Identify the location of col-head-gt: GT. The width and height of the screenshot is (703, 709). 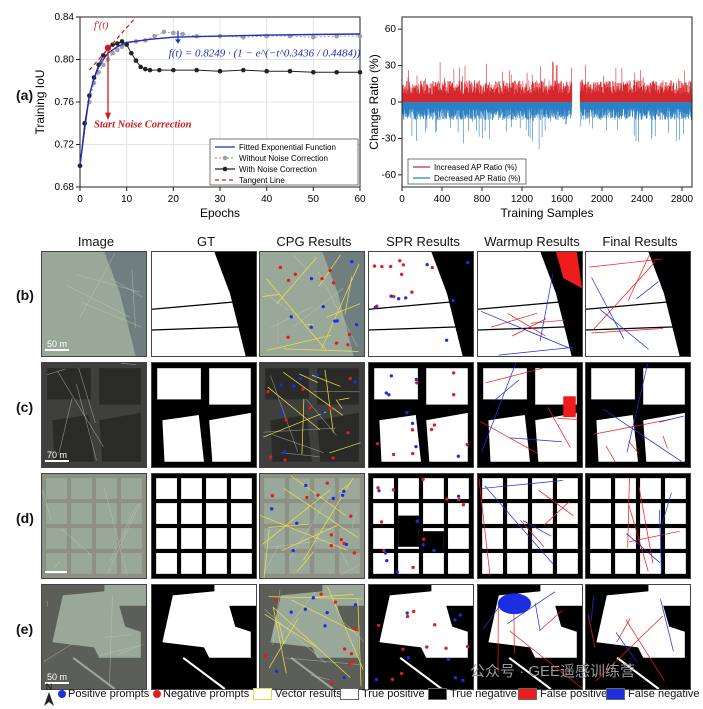
(206, 241).